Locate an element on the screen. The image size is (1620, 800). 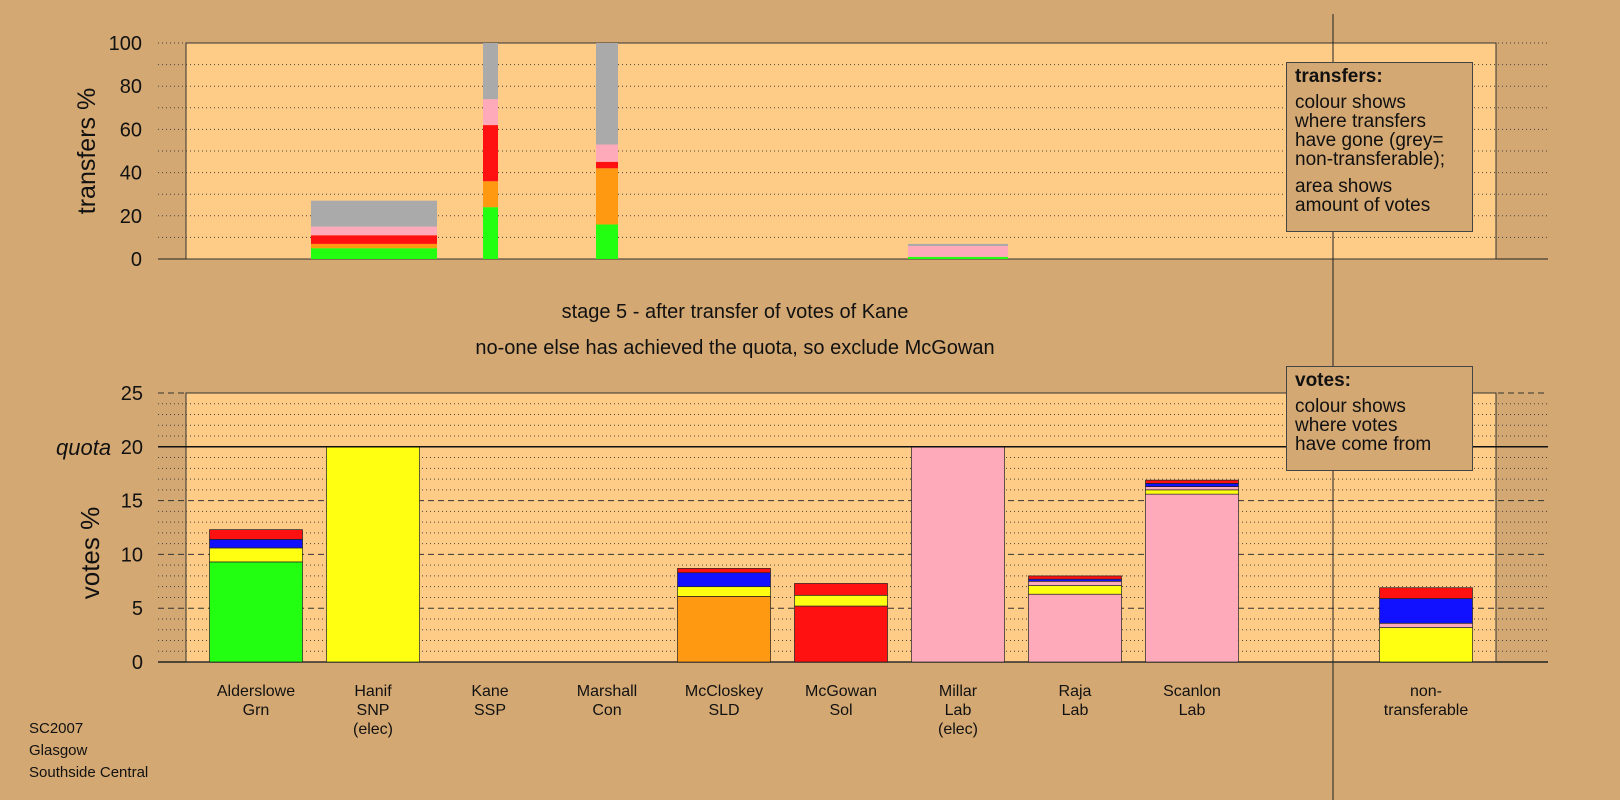
candidate-name-label: Millar is located at coordinates (958, 691).